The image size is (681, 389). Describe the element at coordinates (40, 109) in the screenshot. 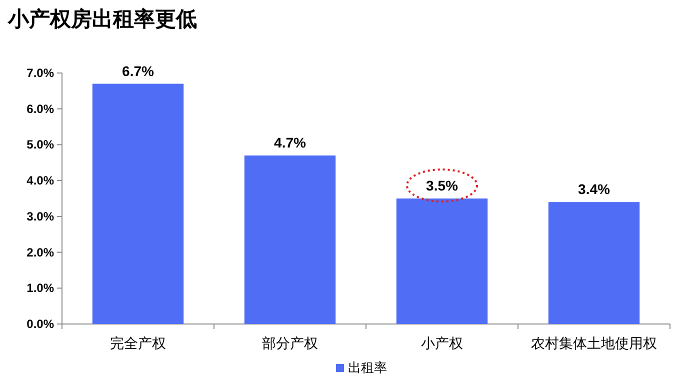

I see `y-tick-label: 6.0%` at that location.